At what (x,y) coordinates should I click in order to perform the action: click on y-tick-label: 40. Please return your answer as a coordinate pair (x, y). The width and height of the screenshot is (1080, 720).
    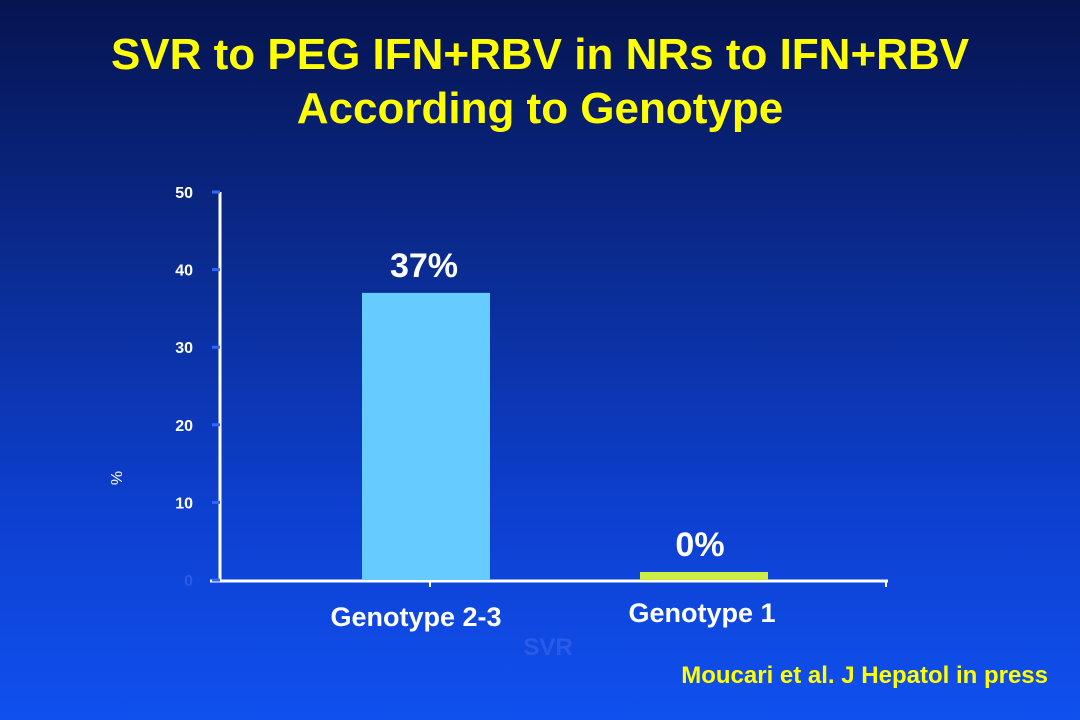
    Looking at the image, I should click on (184, 271).